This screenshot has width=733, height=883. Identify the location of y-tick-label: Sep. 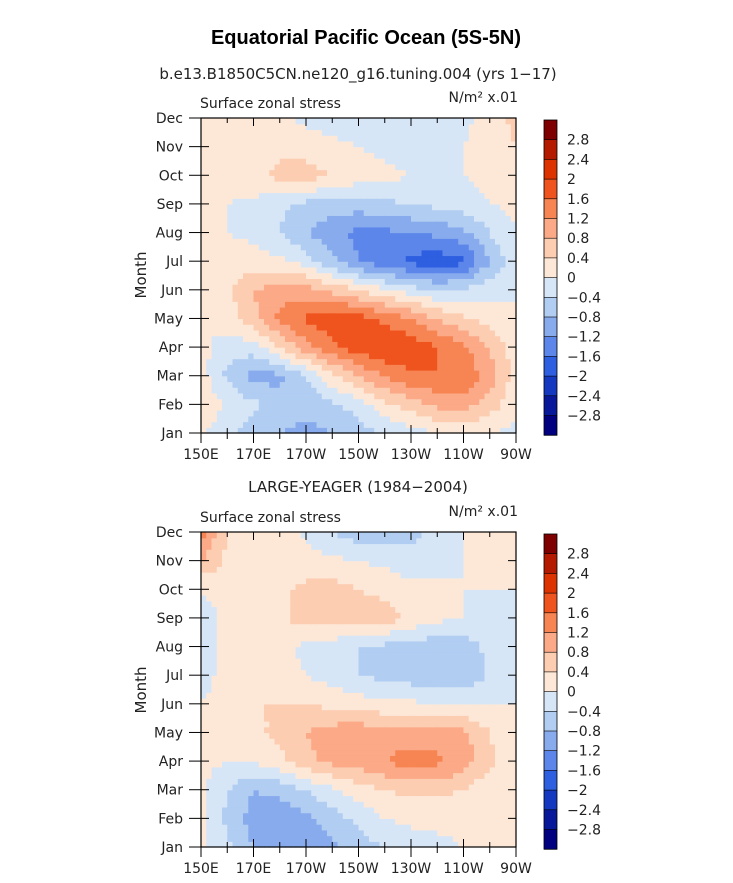
(170, 205).